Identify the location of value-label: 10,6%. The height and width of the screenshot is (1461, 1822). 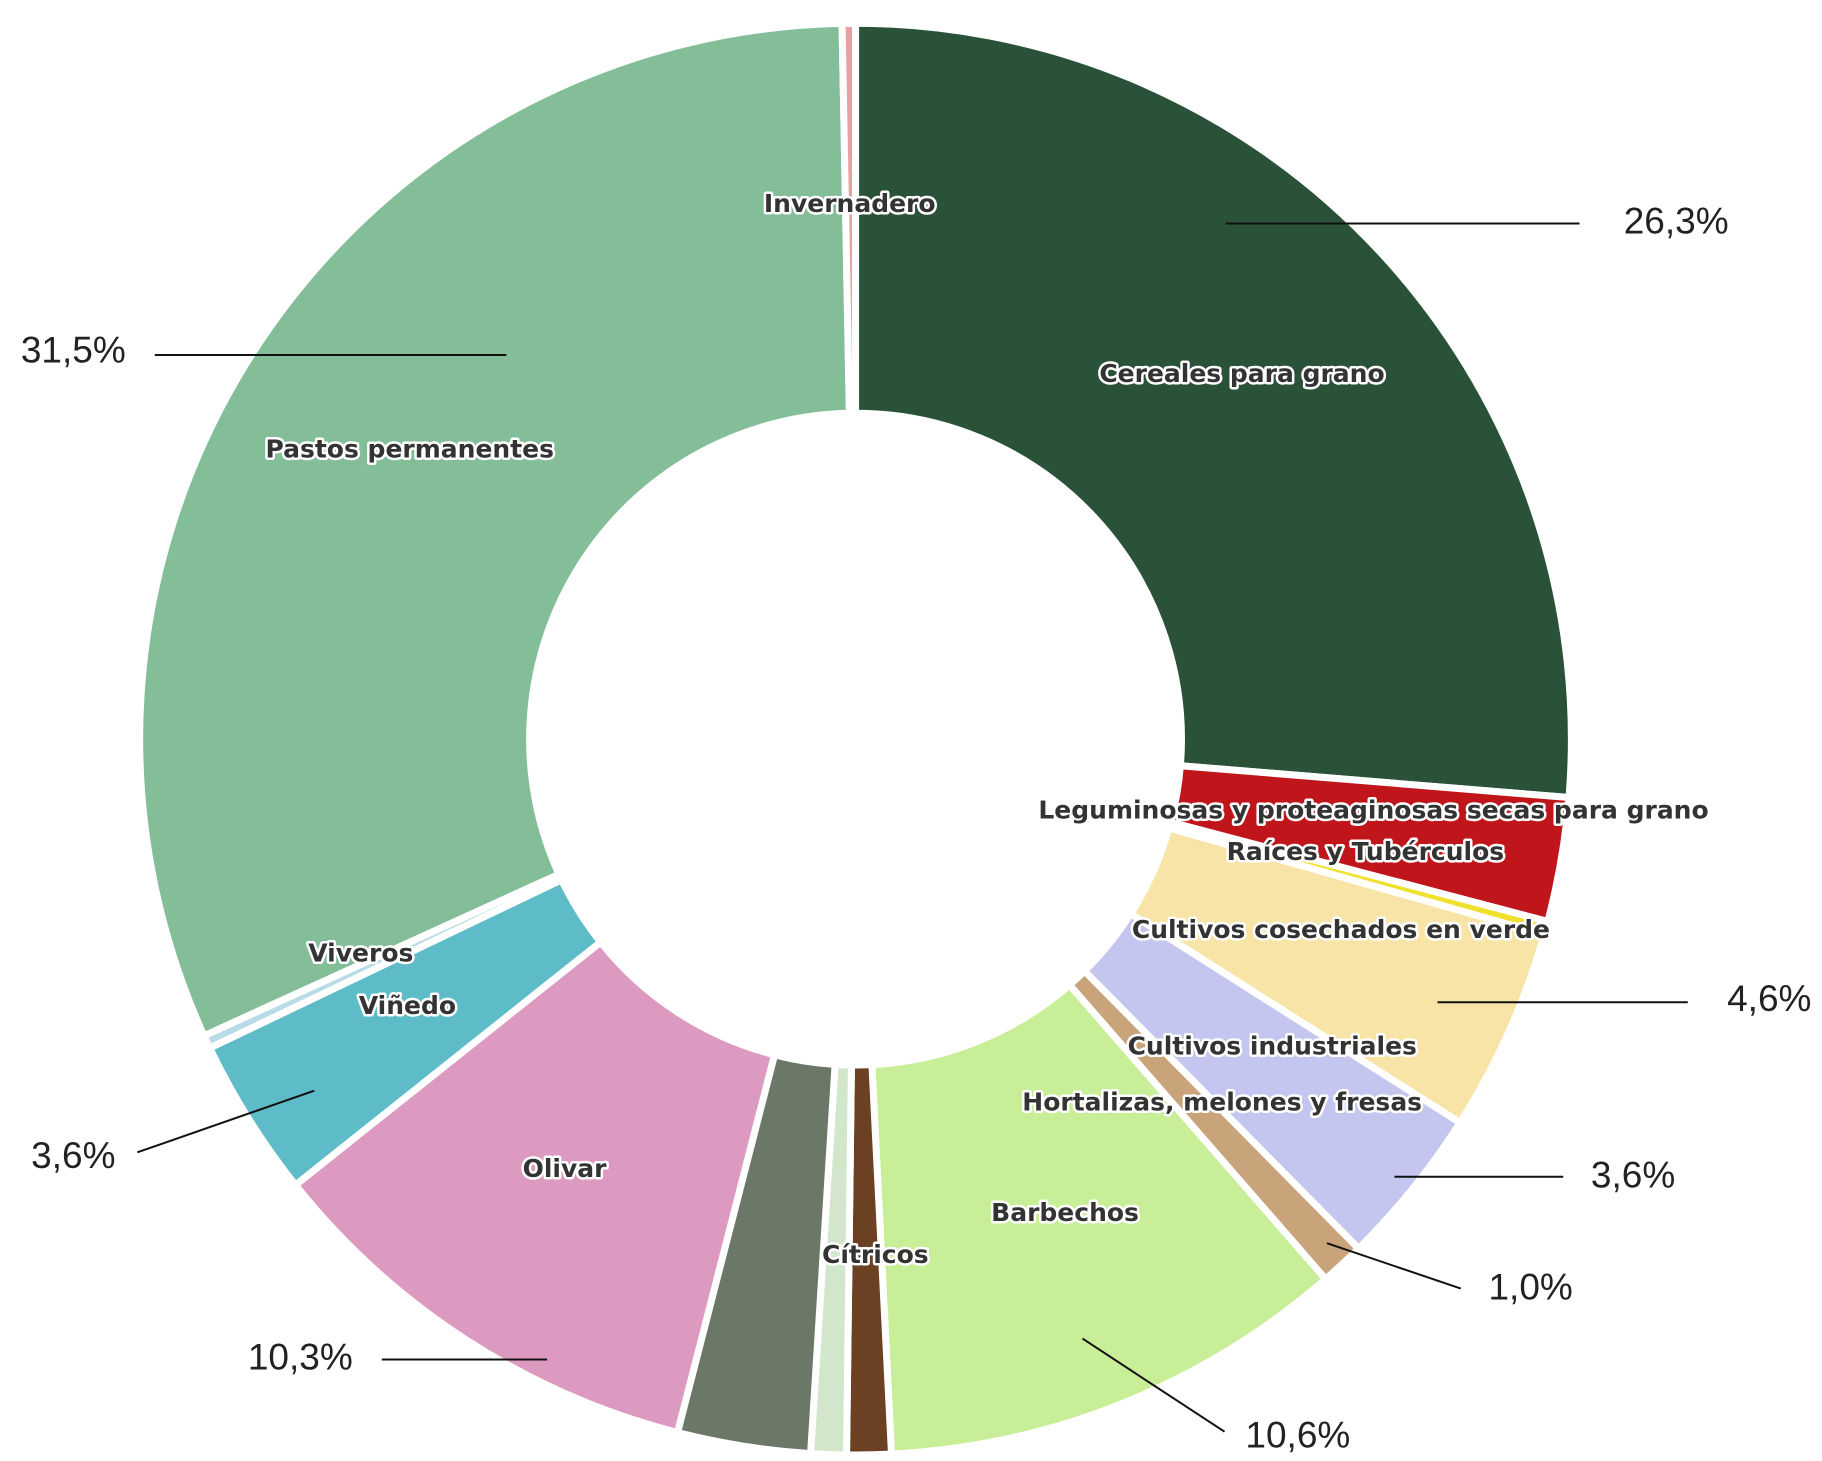
(1297, 1434).